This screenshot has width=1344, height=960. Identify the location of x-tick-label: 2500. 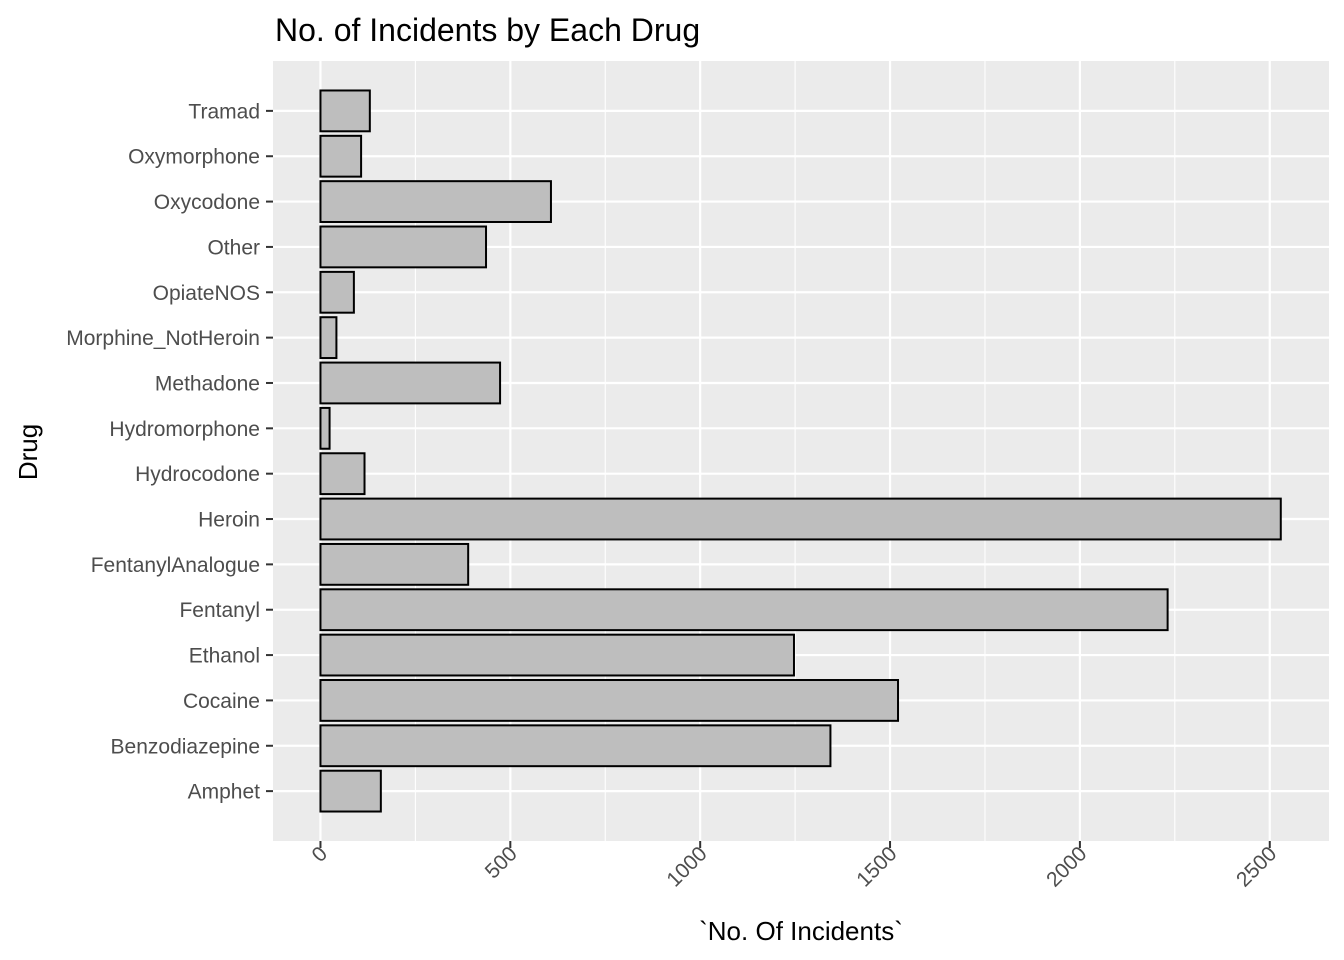
(1256, 866).